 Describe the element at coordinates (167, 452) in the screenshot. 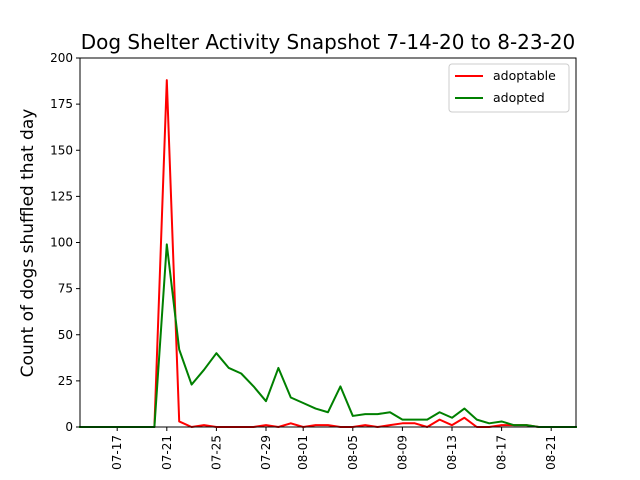

I see `x-tick-label: 07-21` at that location.